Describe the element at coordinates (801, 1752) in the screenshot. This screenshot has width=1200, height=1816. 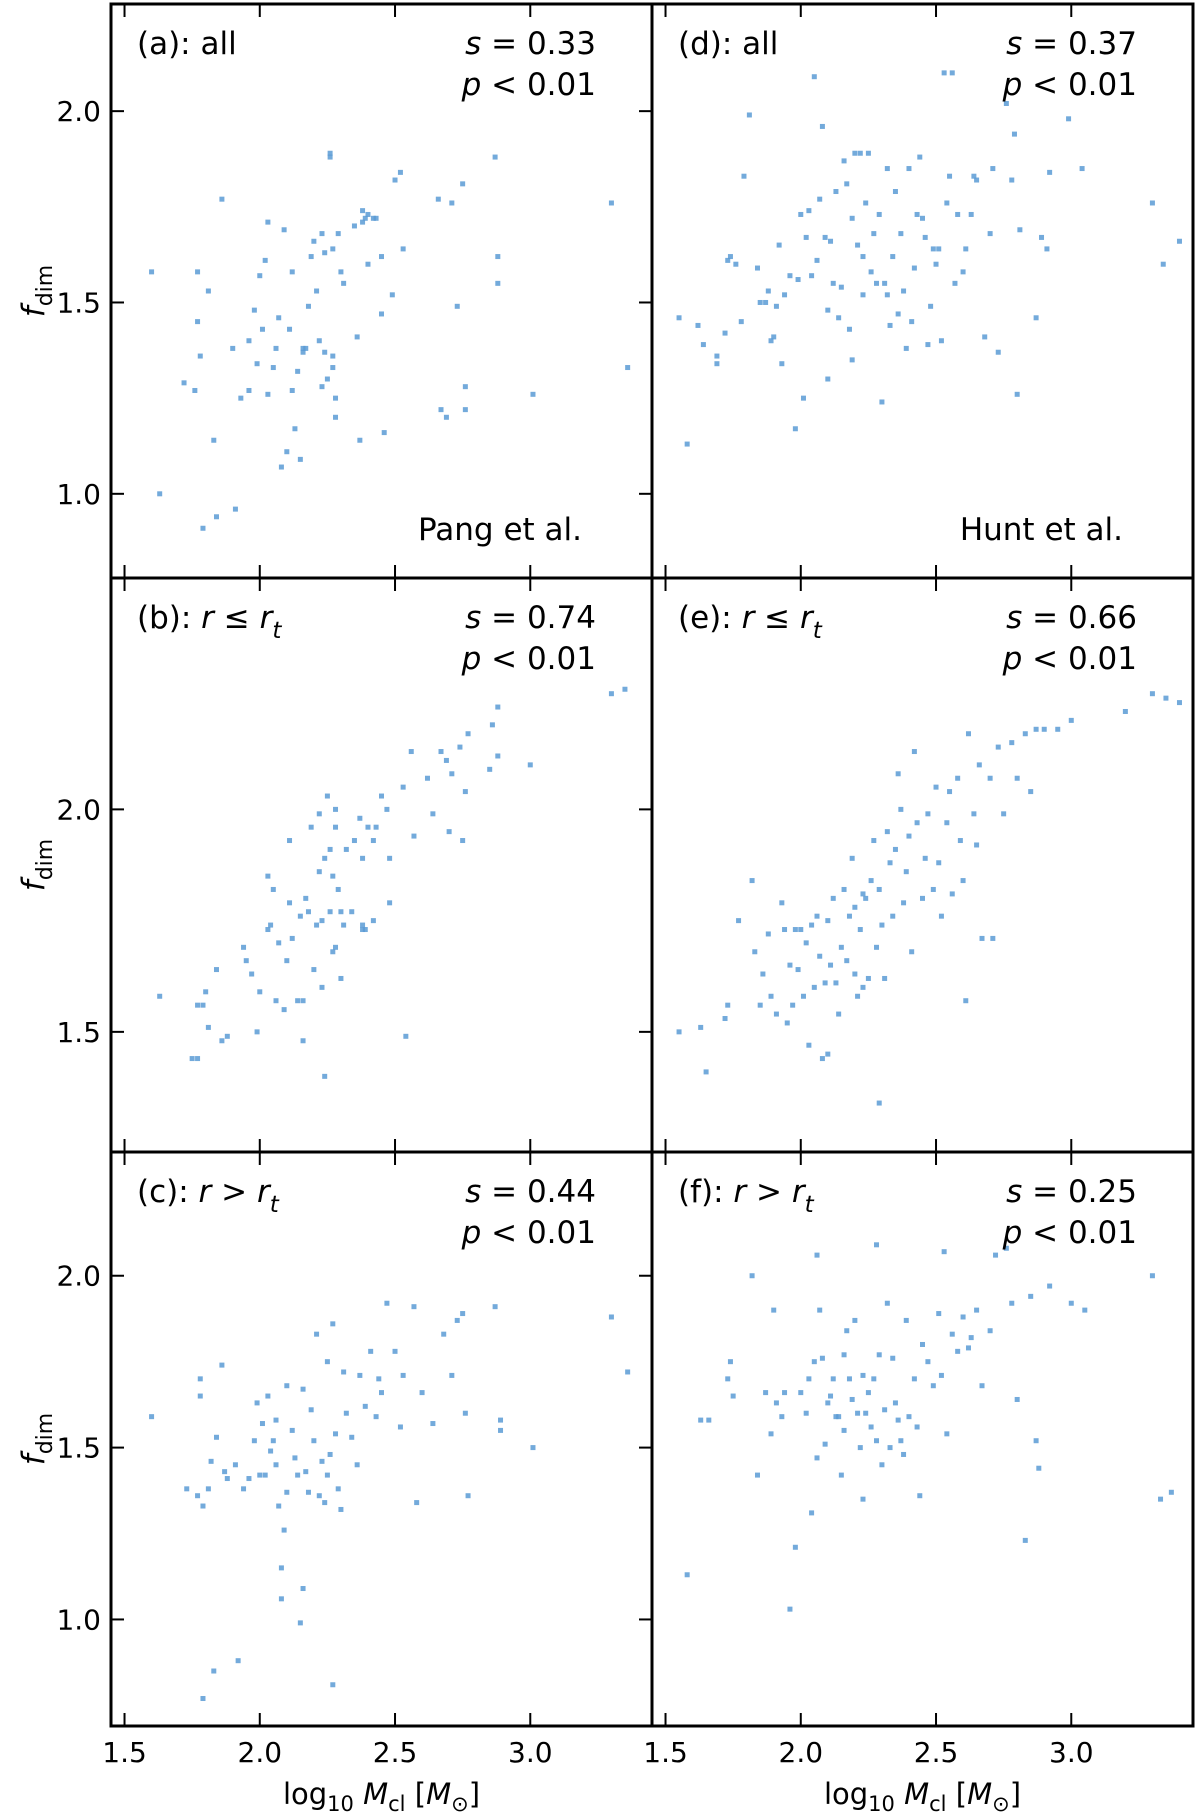
I see `x-tick-label: 2.0` at that location.